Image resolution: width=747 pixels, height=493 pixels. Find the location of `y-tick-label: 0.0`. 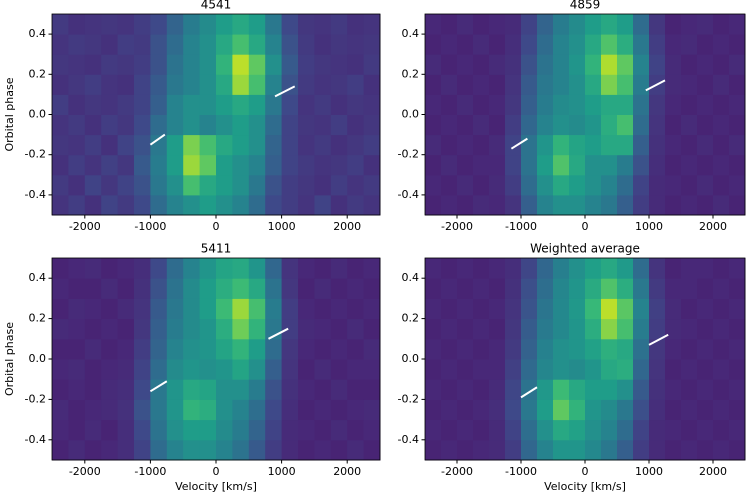

y-tick-label: 0.0 is located at coordinates (38, 114).